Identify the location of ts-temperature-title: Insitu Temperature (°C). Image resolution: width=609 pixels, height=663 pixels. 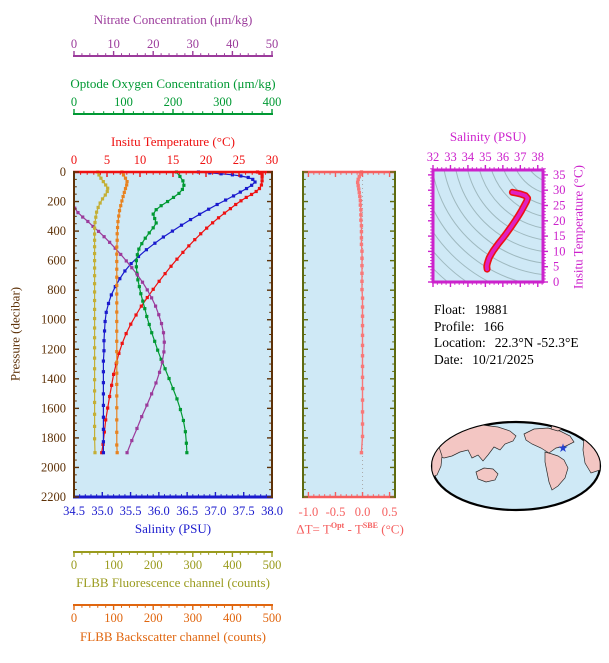
(578, 227).